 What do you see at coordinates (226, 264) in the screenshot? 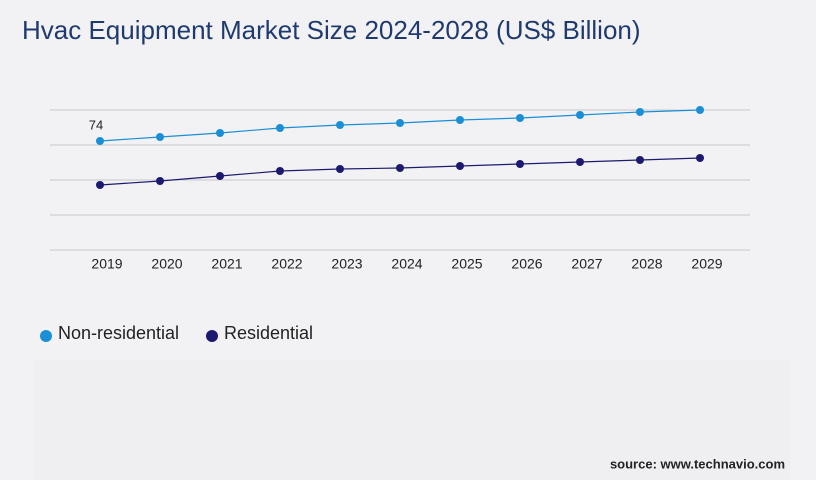
I see `x-tick-label: 2021` at bounding box center [226, 264].